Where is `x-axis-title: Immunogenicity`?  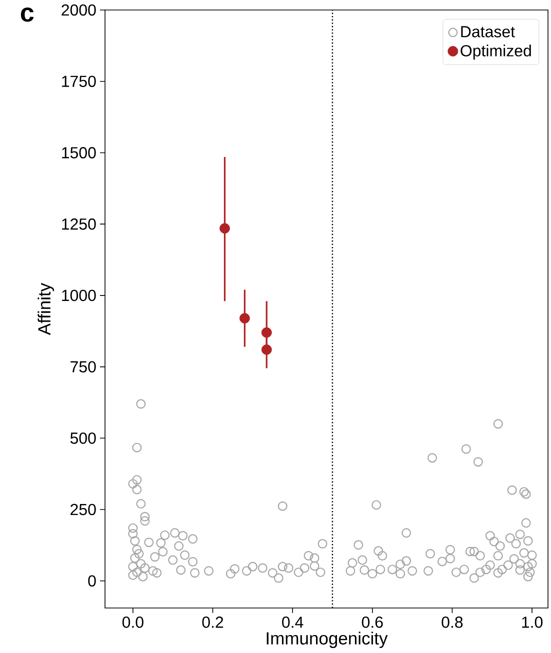 x-axis-title: Immunogenicity is located at coordinates (327, 640).